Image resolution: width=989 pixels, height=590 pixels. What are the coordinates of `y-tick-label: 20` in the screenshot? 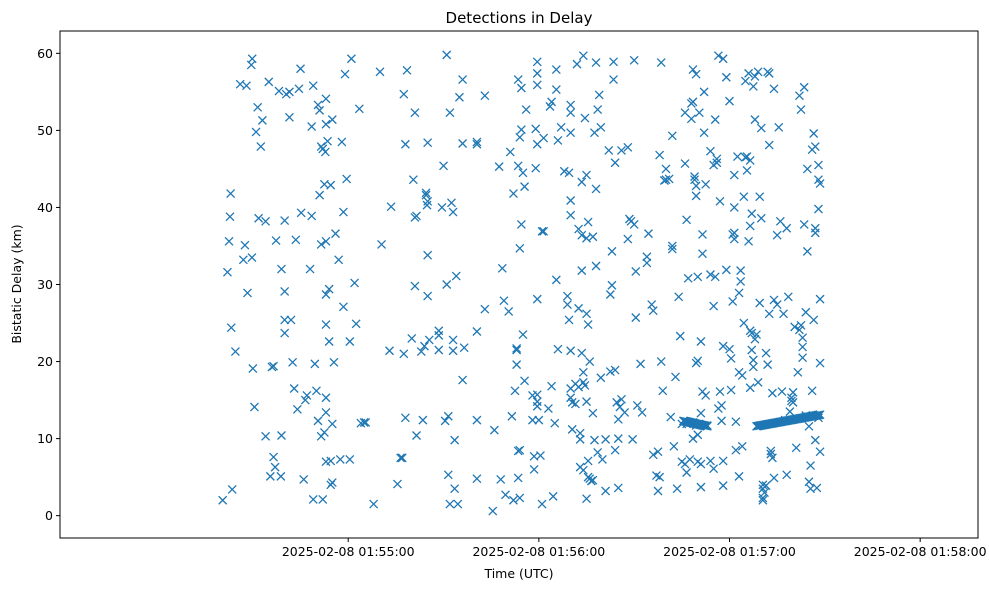 It's located at (45, 361).